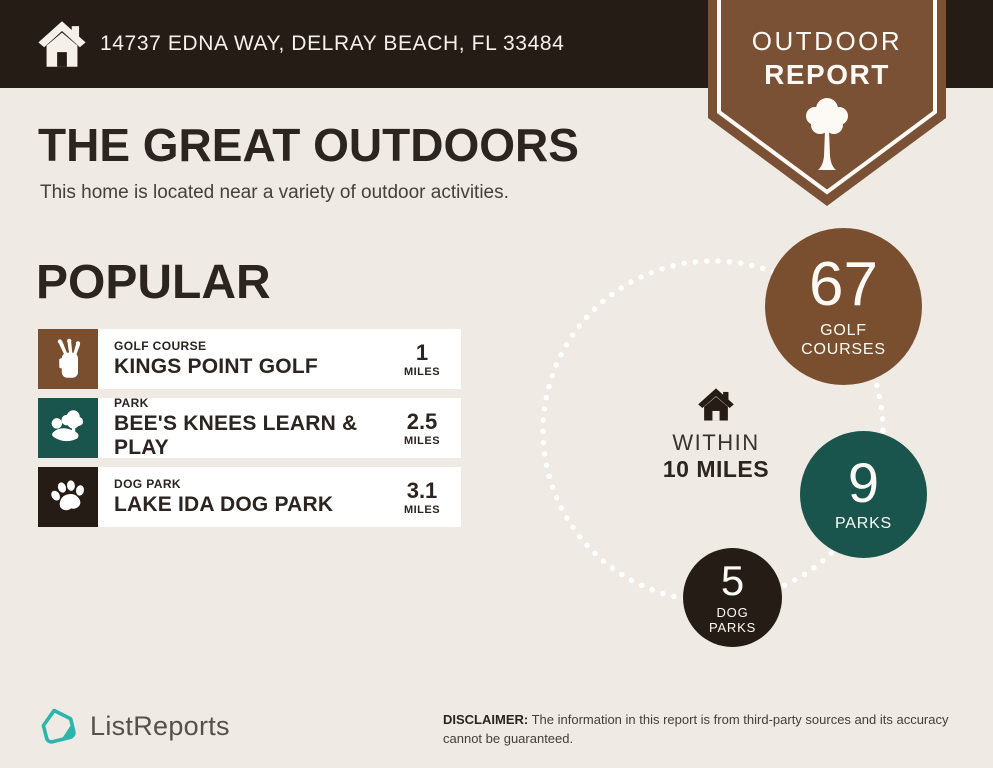 The width and height of the screenshot is (993, 768). Describe the element at coordinates (827, 134) in the screenshot. I see `tree-icon` at that location.